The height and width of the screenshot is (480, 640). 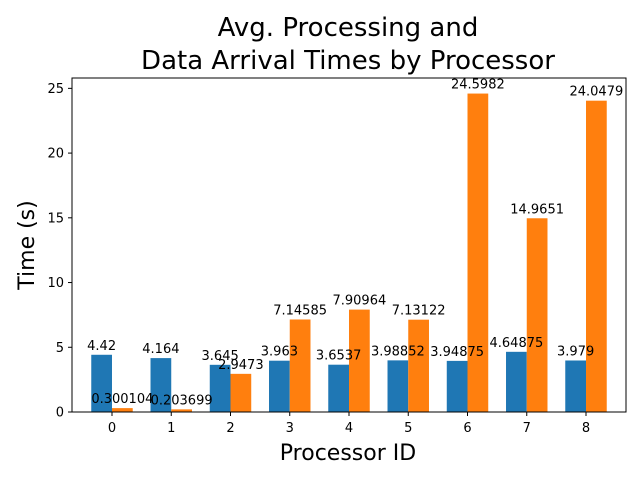 I want to click on chart-title-line-1: Avg. Processing and, so click(x=348, y=28).